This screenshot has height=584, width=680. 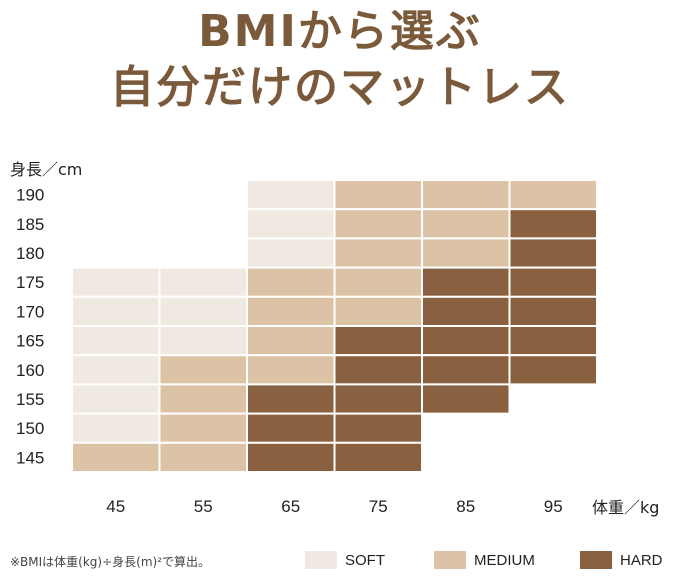 I want to click on legend-soft-swatch, so click(x=321, y=560).